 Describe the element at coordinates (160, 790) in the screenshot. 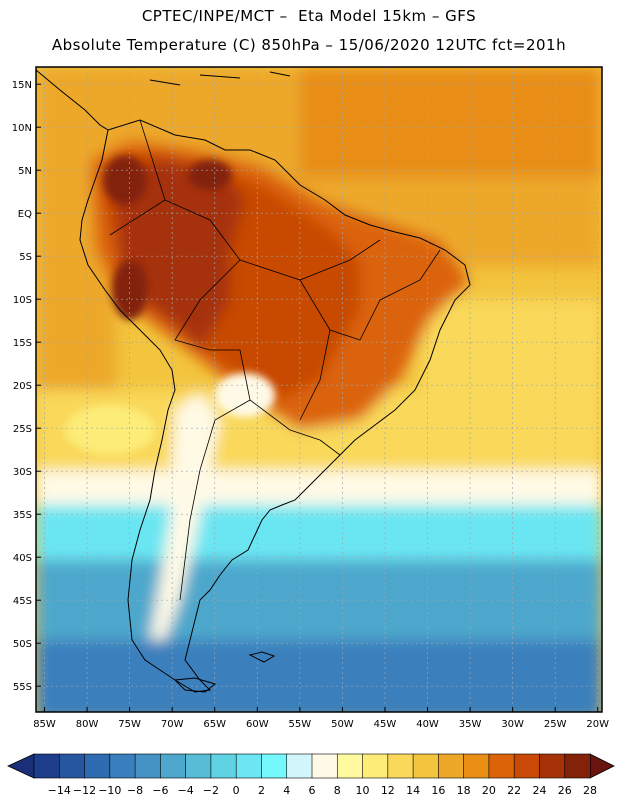

I see `colorbar-label: −6` at that location.